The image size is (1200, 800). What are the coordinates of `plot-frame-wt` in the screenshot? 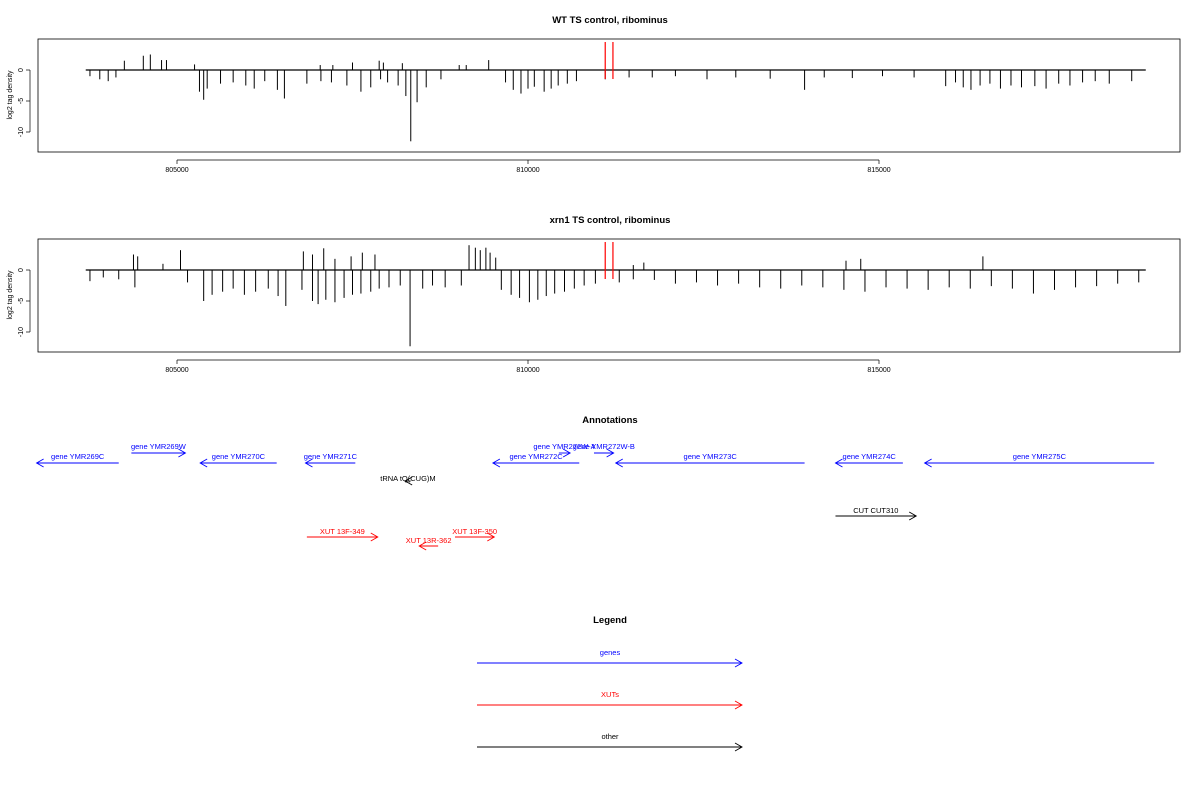 It's located at (609, 95).